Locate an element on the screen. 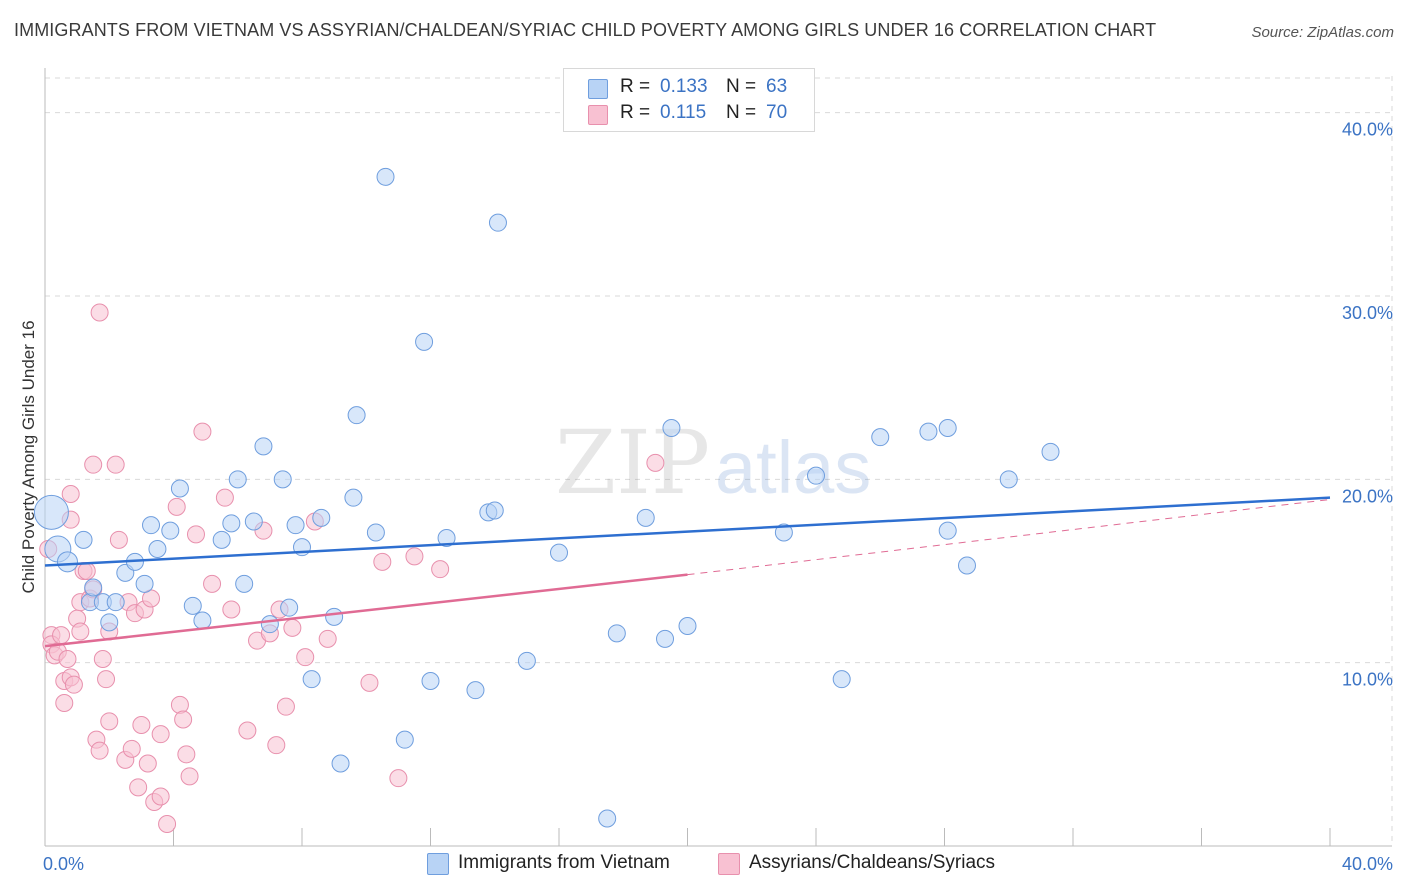 The height and width of the screenshot is (892, 1406). y-tick-label: 20.0% is located at coordinates (1367, 496).